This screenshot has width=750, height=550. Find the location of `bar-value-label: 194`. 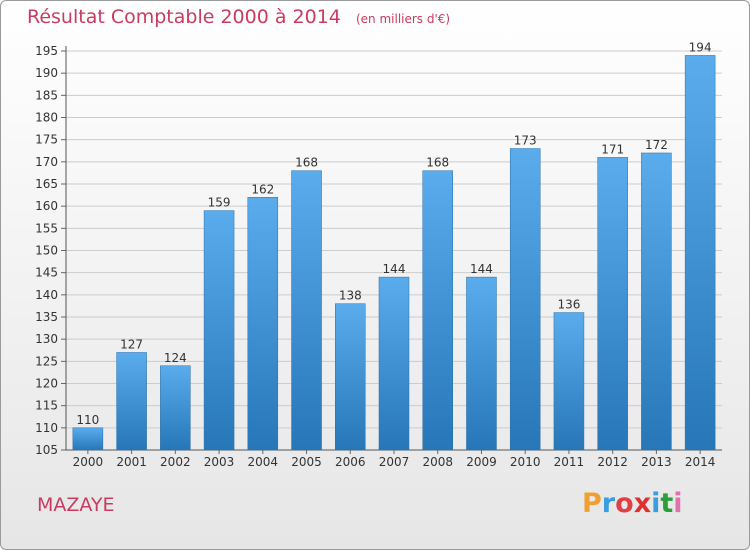

bar-value-label: 194 is located at coordinates (700, 47).